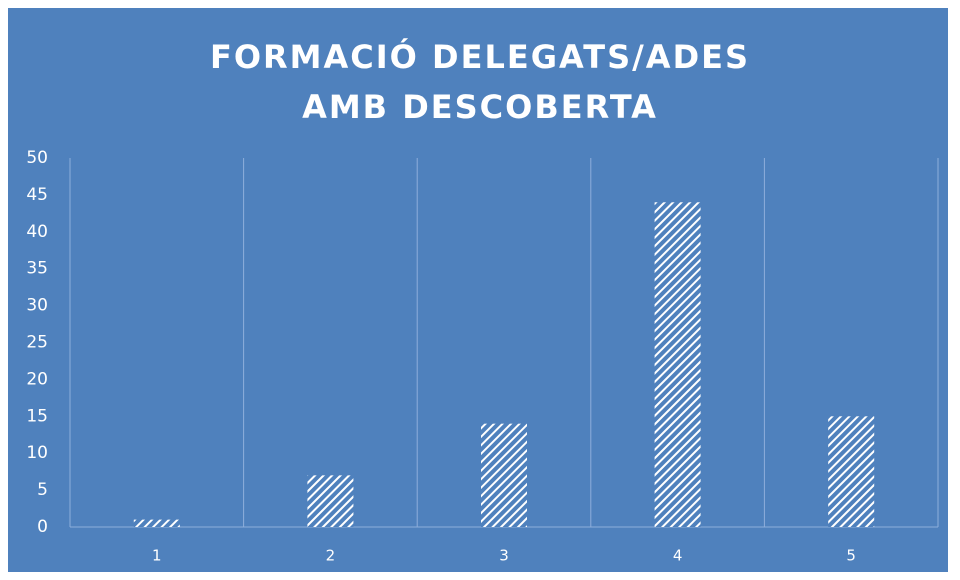  I want to click on y-tick-label: 20, so click(37, 379).